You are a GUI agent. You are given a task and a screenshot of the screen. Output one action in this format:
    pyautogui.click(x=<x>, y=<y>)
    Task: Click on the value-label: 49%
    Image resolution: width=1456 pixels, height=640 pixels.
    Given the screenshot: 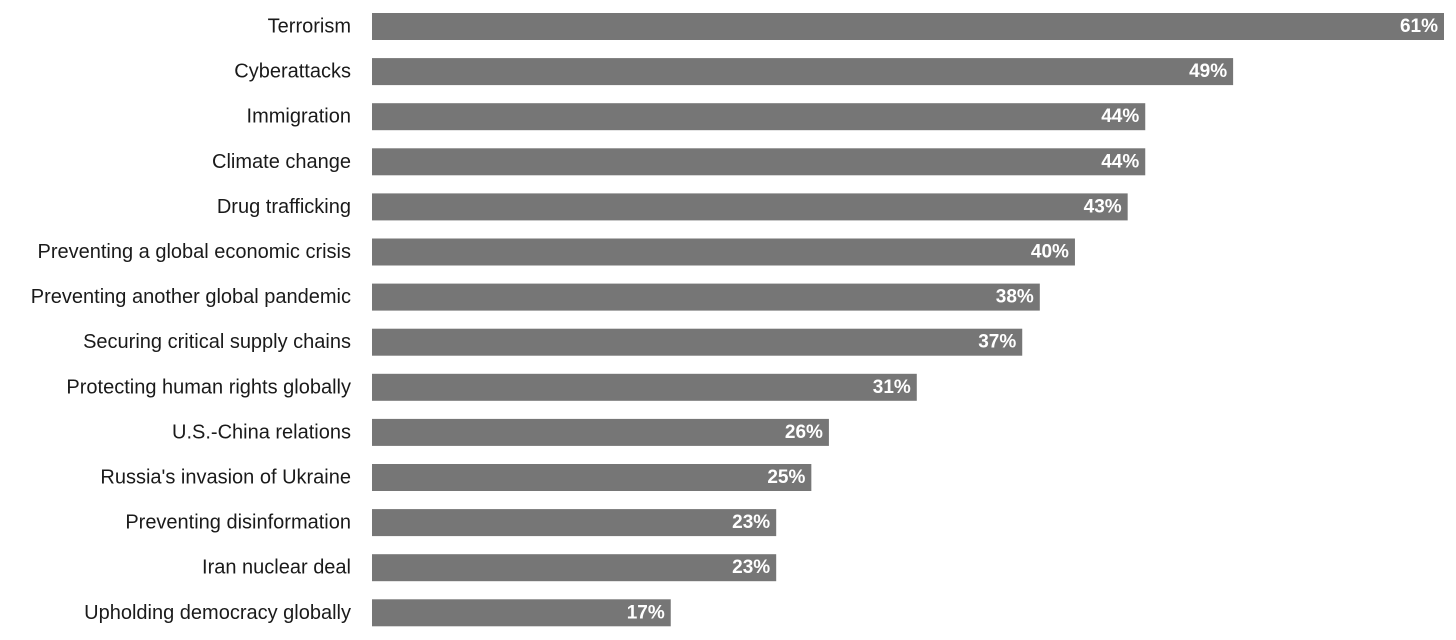 What is the action you would take?
    pyautogui.click(x=1208, y=71)
    